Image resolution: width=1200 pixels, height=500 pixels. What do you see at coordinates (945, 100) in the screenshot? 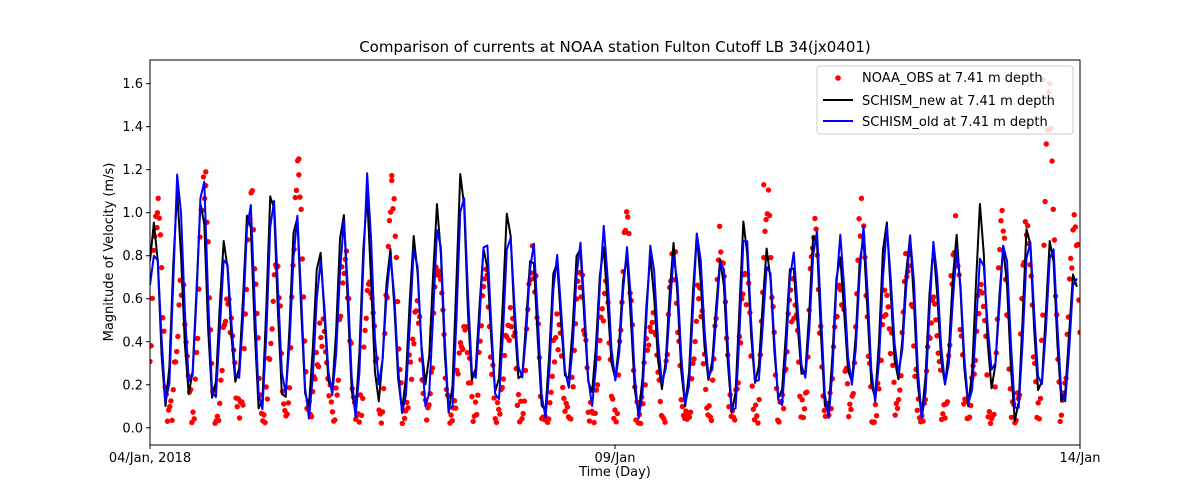
I see `legend-box` at bounding box center [945, 100].